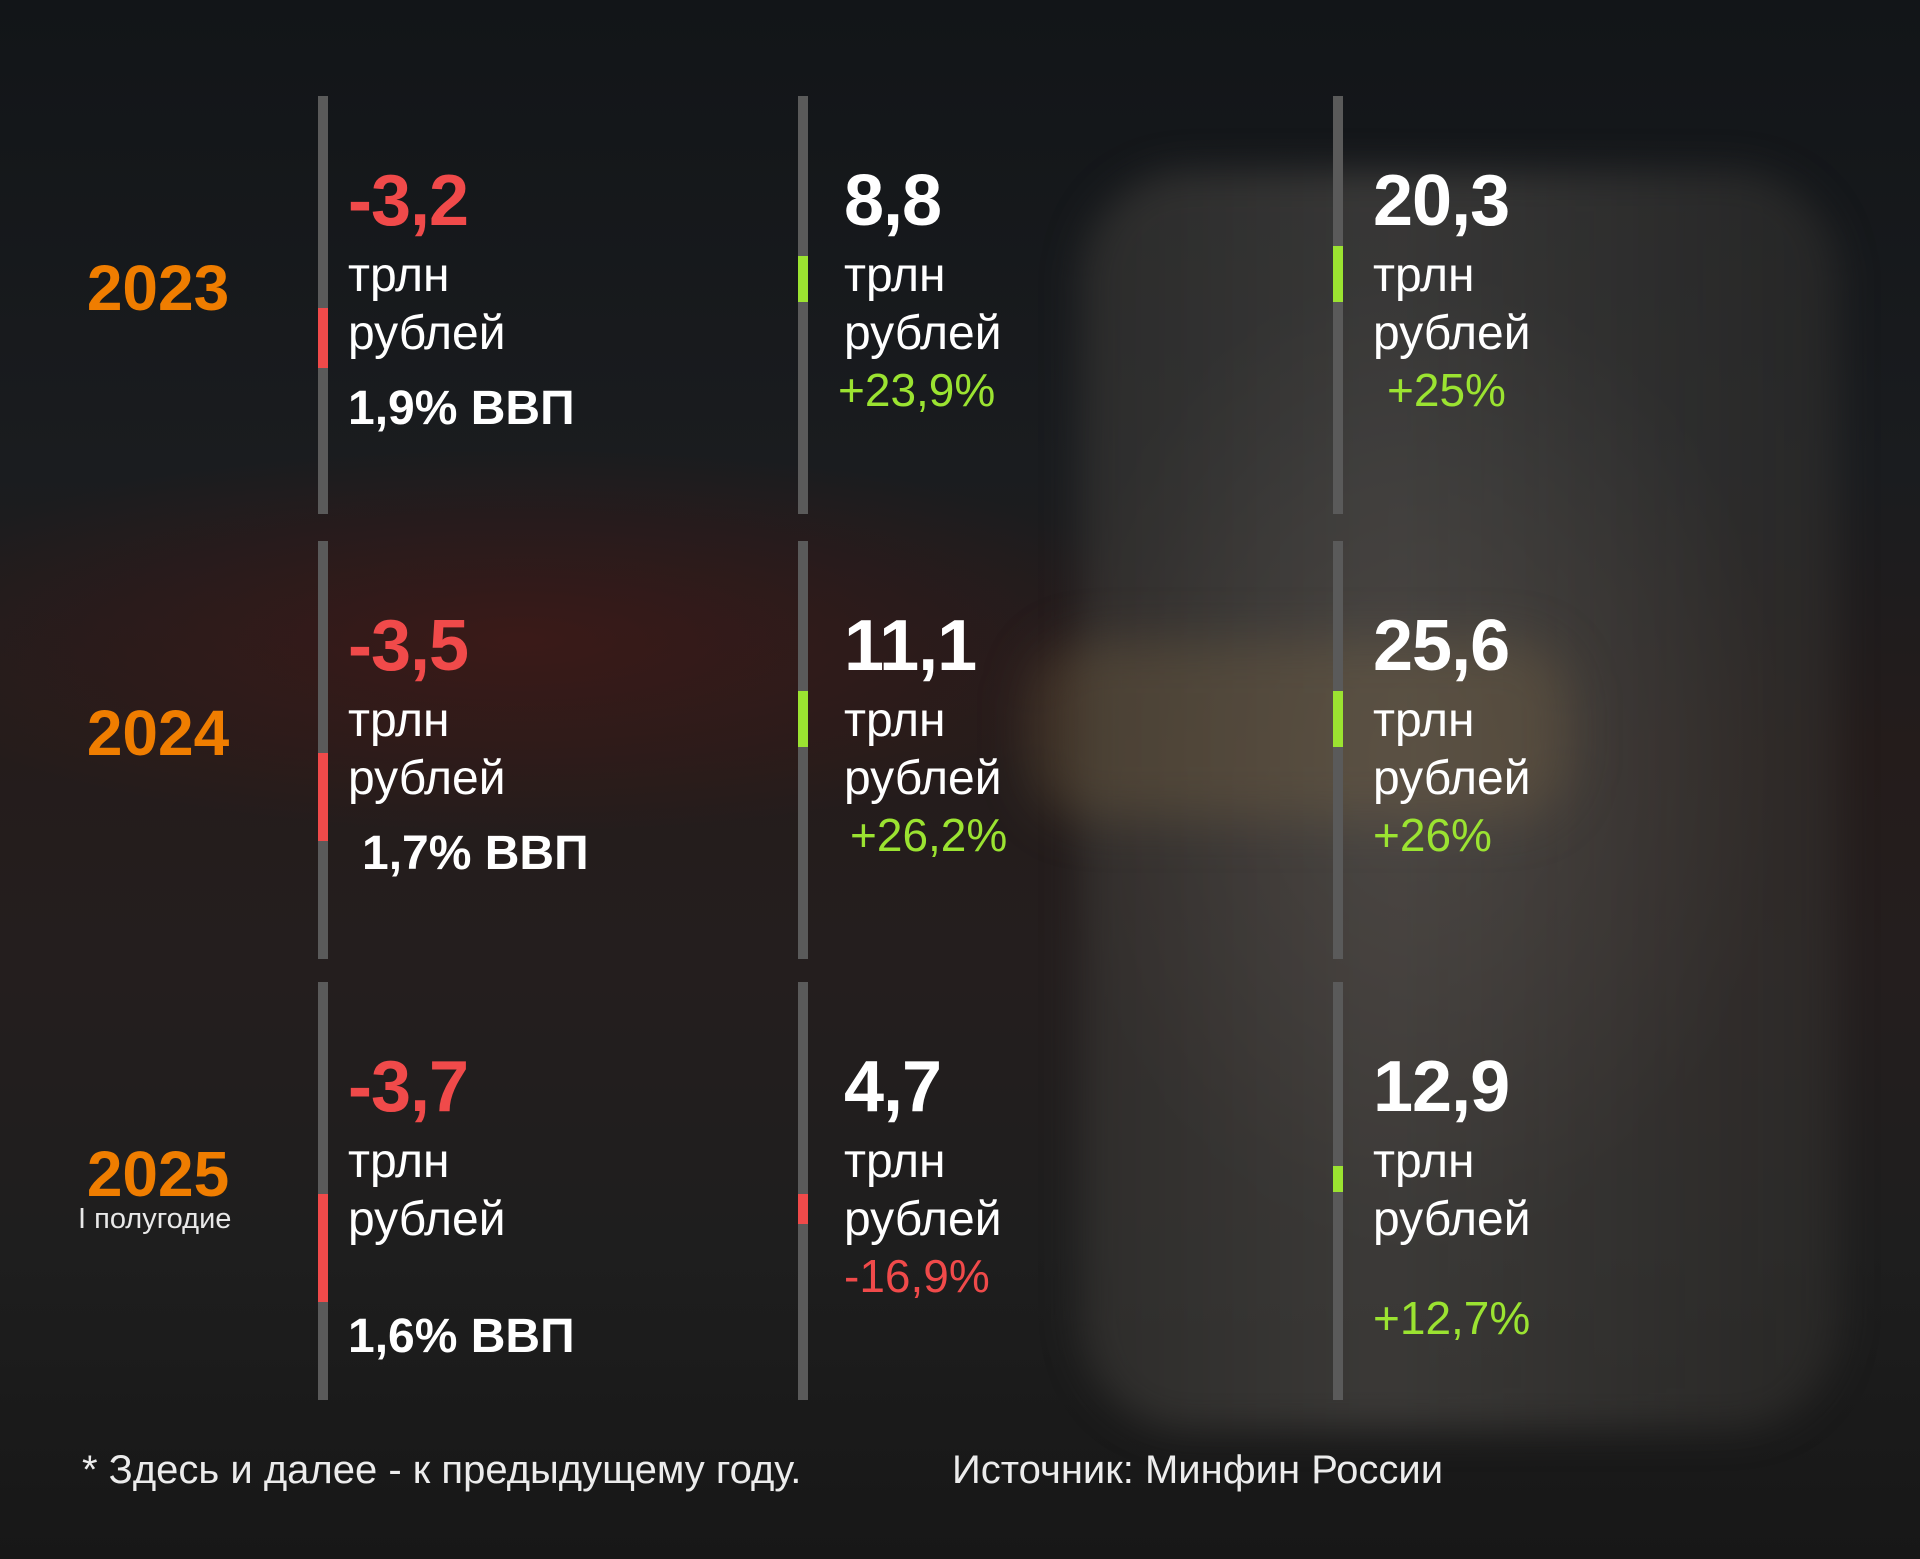 The width and height of the screenshot is (1920, 1559). What do you see at coordinates (893, 1087) in the screenshot?
I see `metric-value: 4,7` at bounding box center [893, 1087].